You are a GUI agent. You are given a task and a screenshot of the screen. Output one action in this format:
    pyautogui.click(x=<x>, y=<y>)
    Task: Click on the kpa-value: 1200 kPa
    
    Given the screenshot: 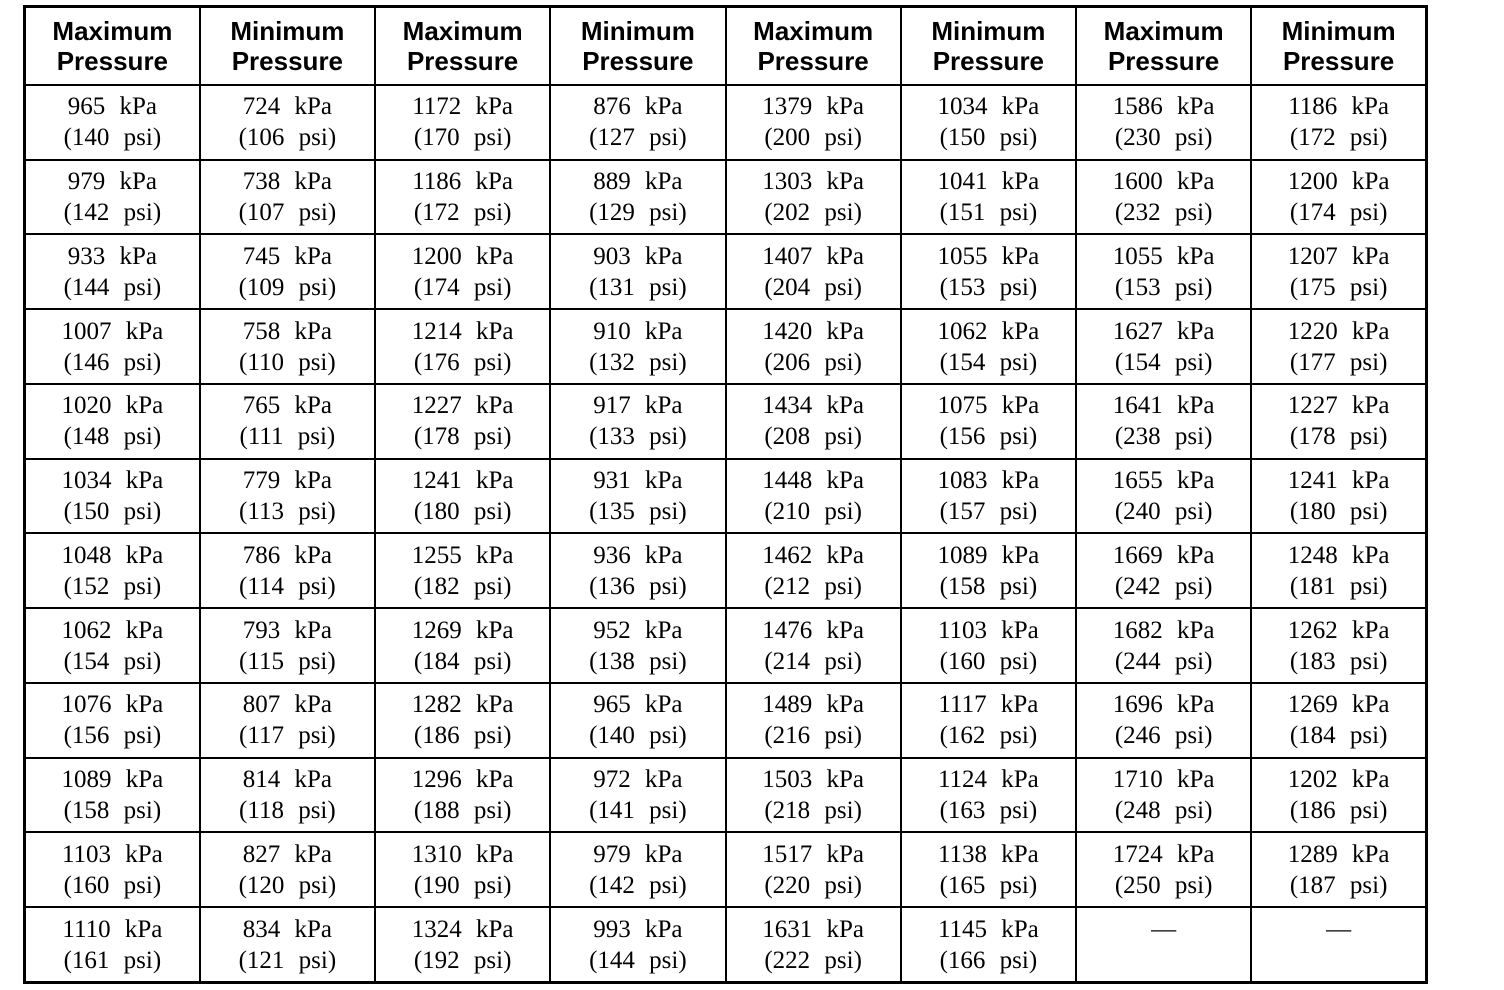 What is the action you would take?
    pyautogui.click(x=1338, y=182)
    